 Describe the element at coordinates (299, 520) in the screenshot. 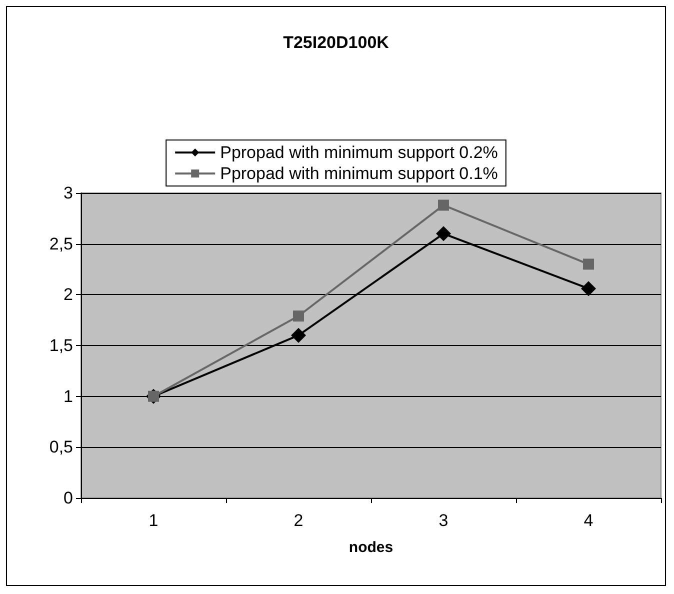

I see `x-tick-label: 2` at that location.